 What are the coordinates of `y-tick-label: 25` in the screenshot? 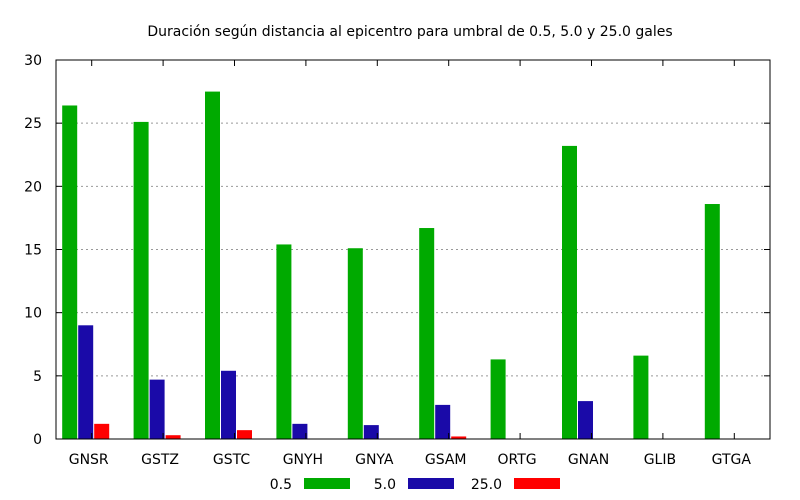 It's located at (33, 124).